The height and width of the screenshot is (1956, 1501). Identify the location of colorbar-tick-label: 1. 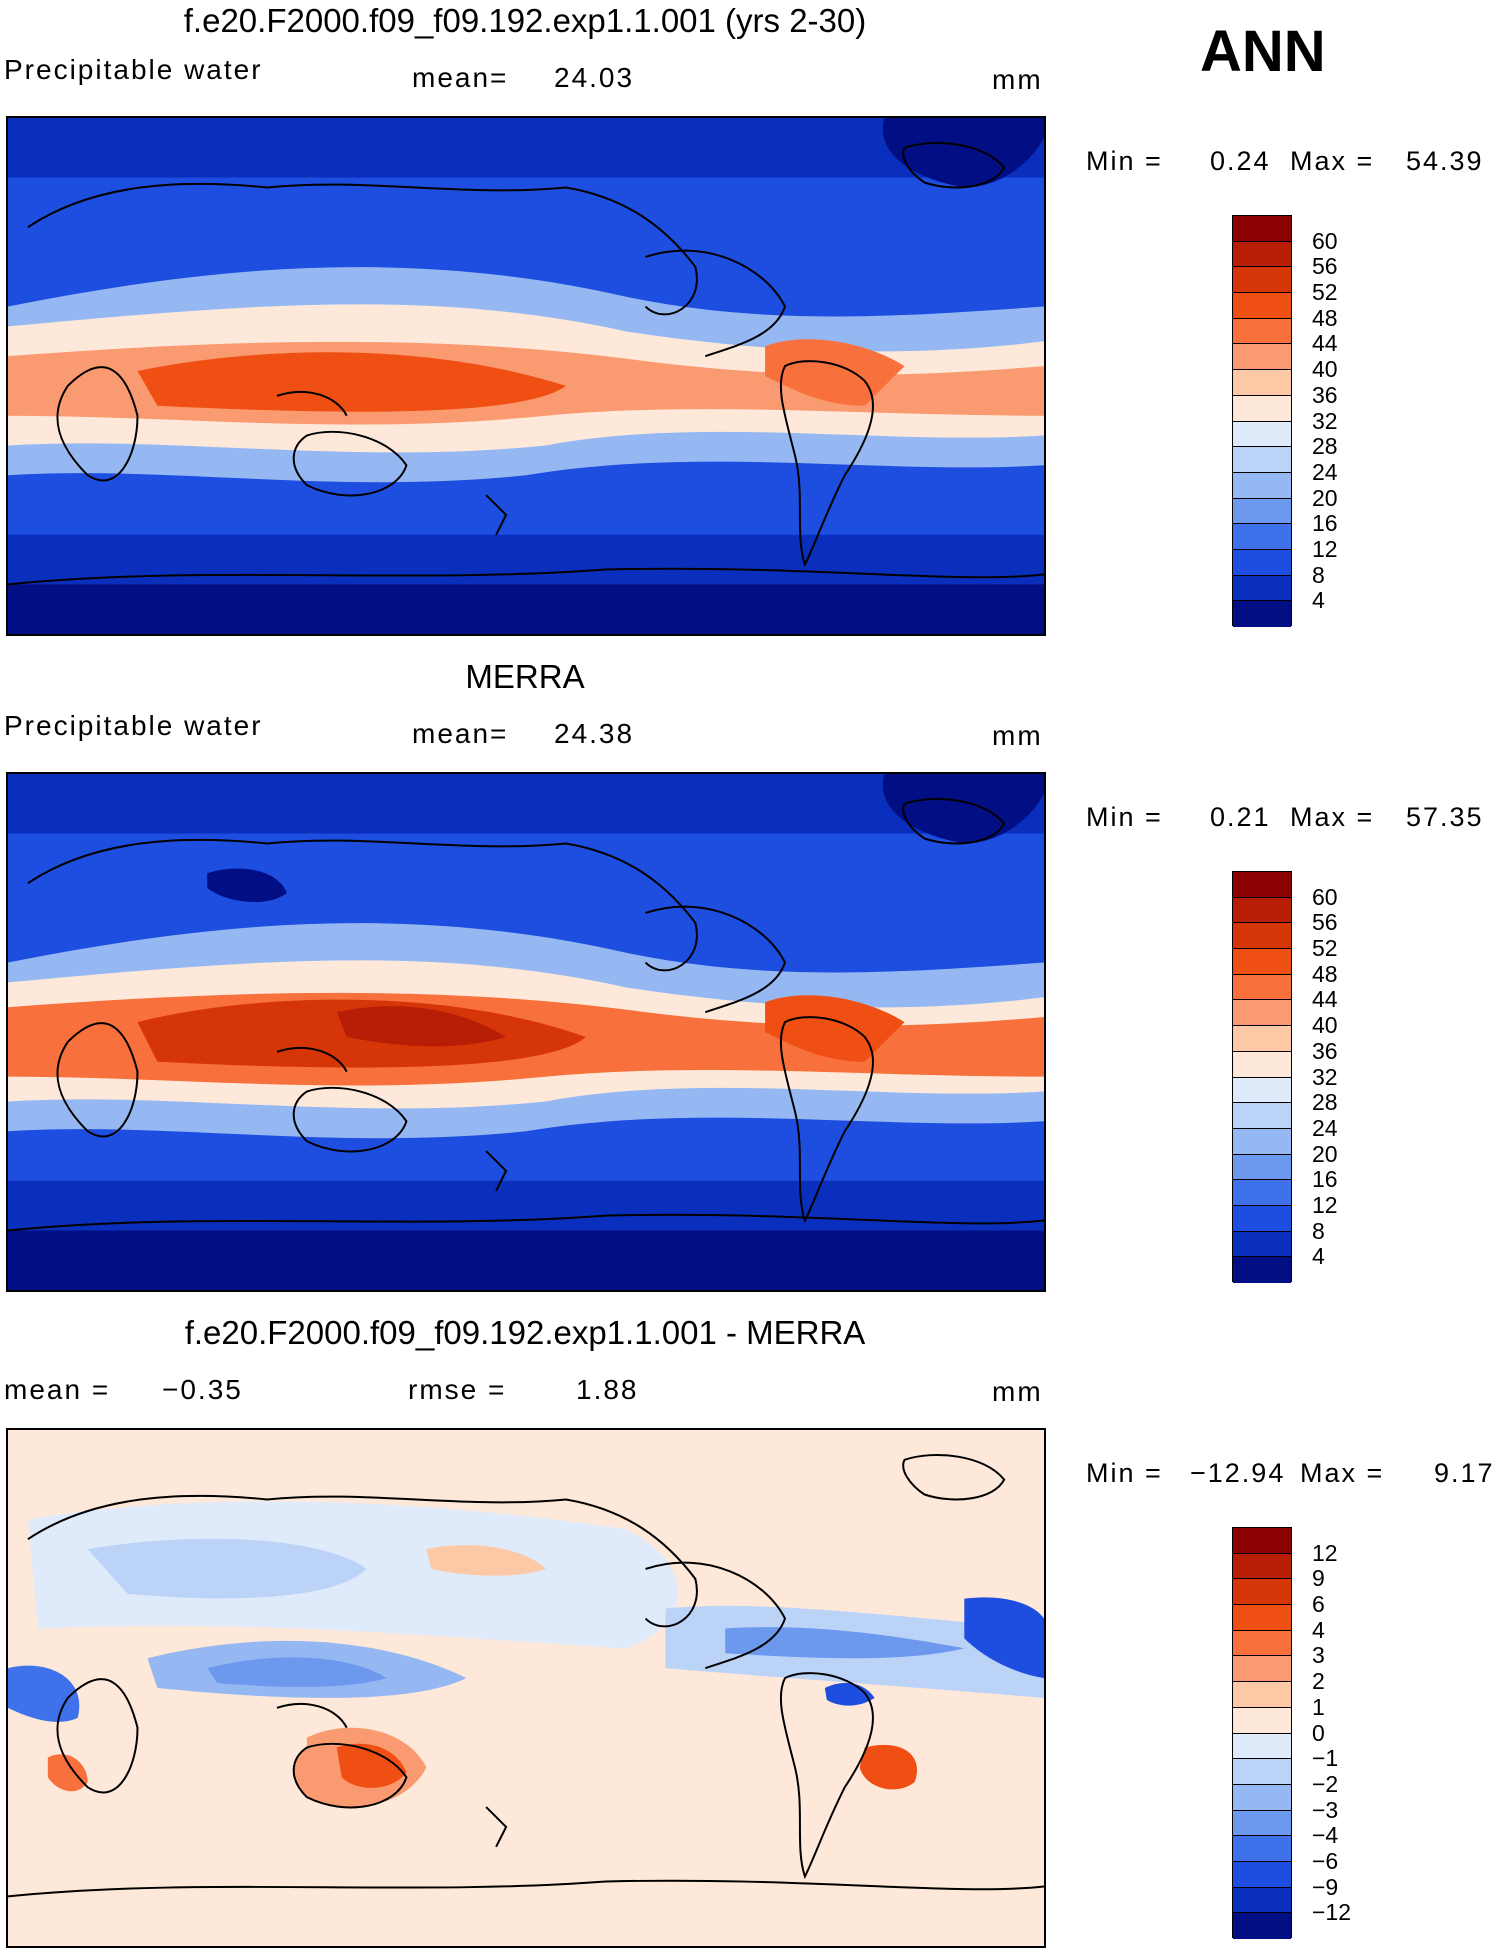
(1318, 1706).